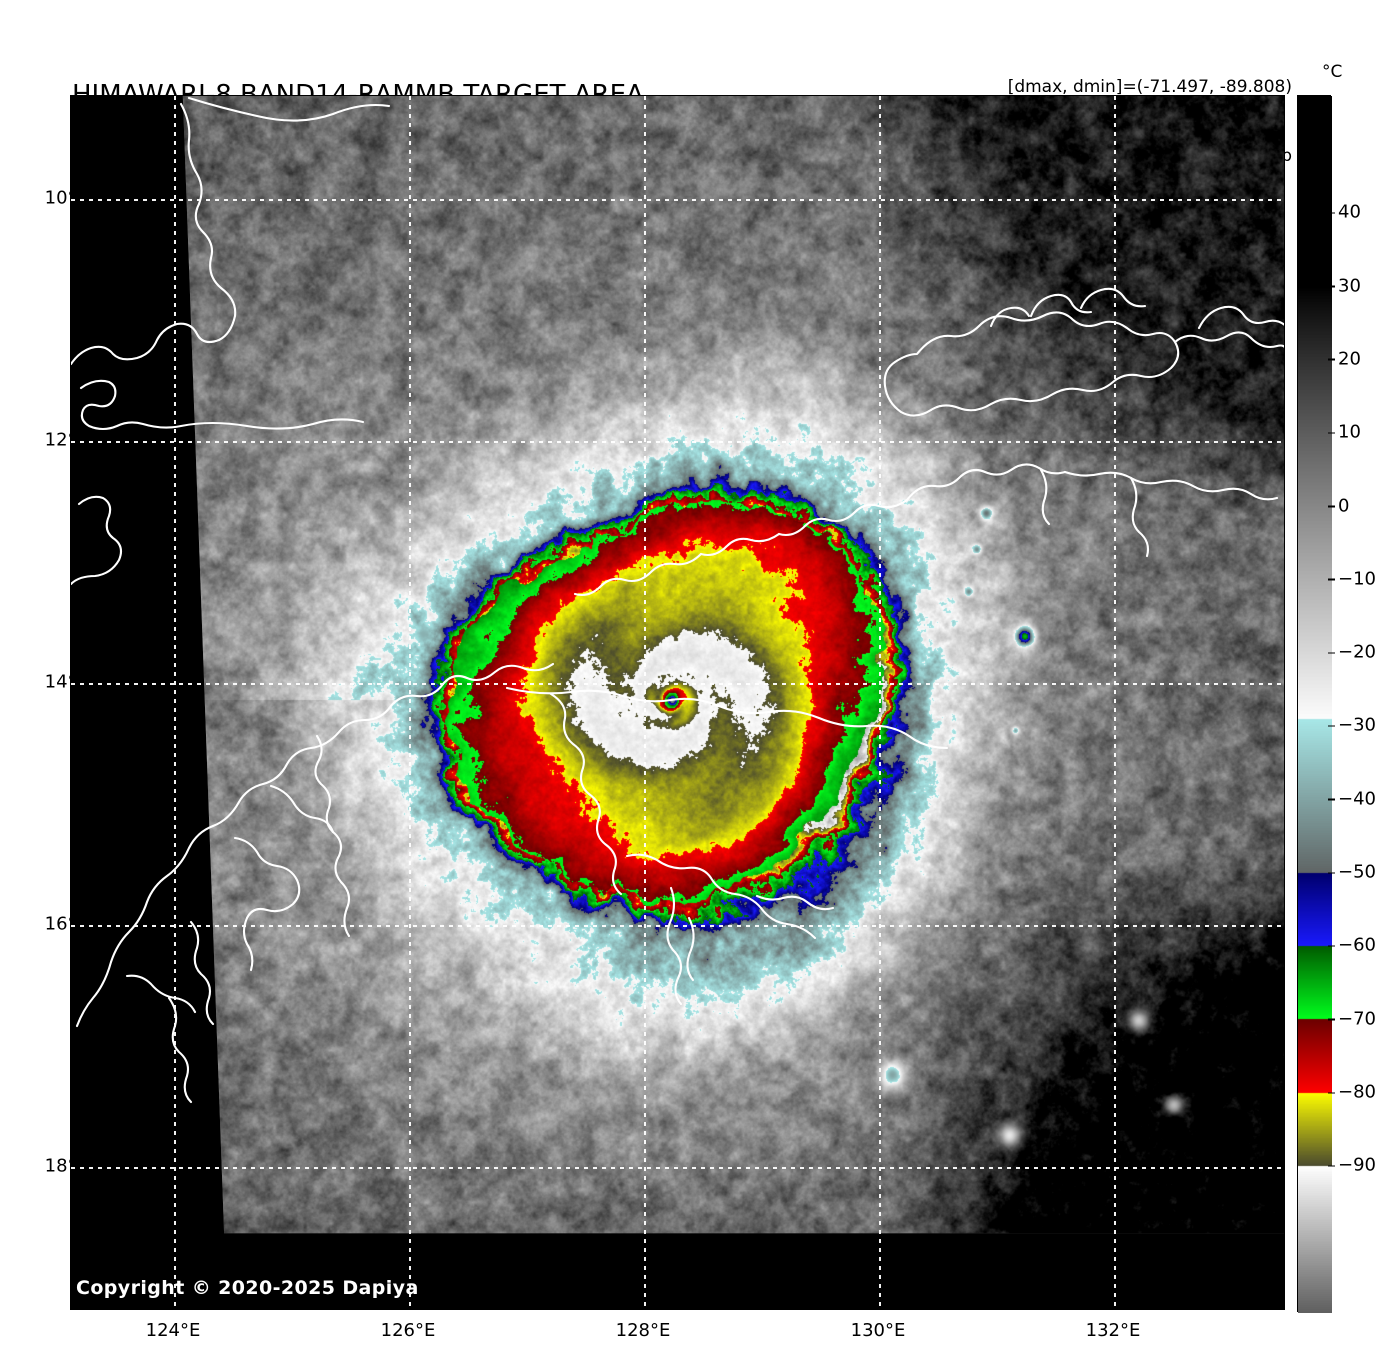  What do you see at coordinates (66, 1166) in the screenshot?
I see `y-tick-18s: 18°S` at bounding box center [66, 1166].